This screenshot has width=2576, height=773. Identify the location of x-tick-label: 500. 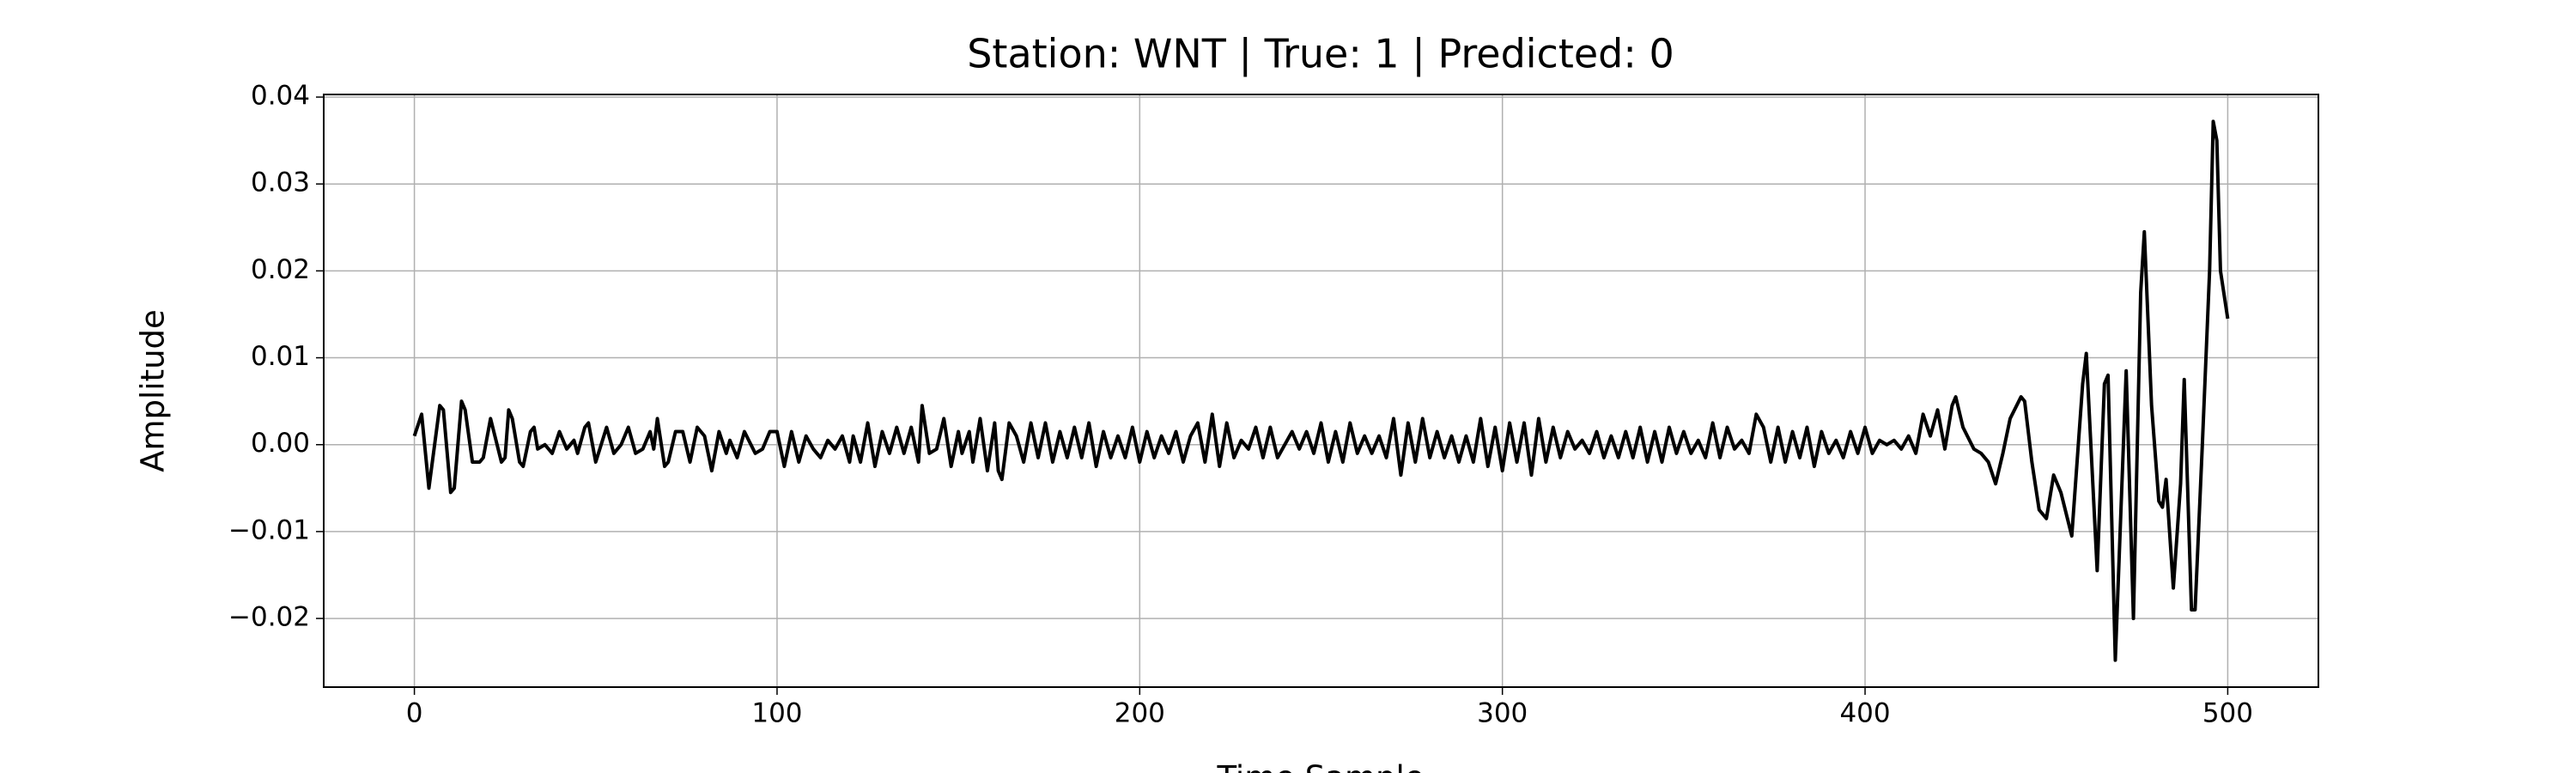
(2228, 713).